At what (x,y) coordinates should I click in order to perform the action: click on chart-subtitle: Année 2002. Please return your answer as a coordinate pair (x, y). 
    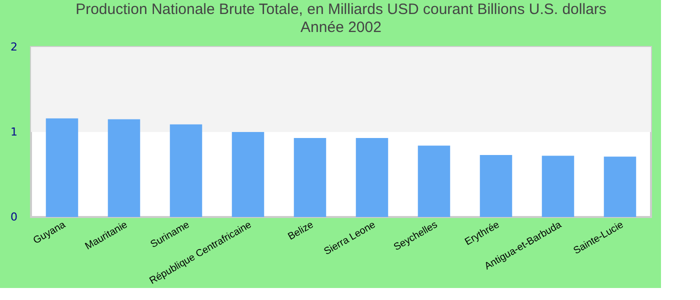
    Looking at the image, I should click on (341, 27).